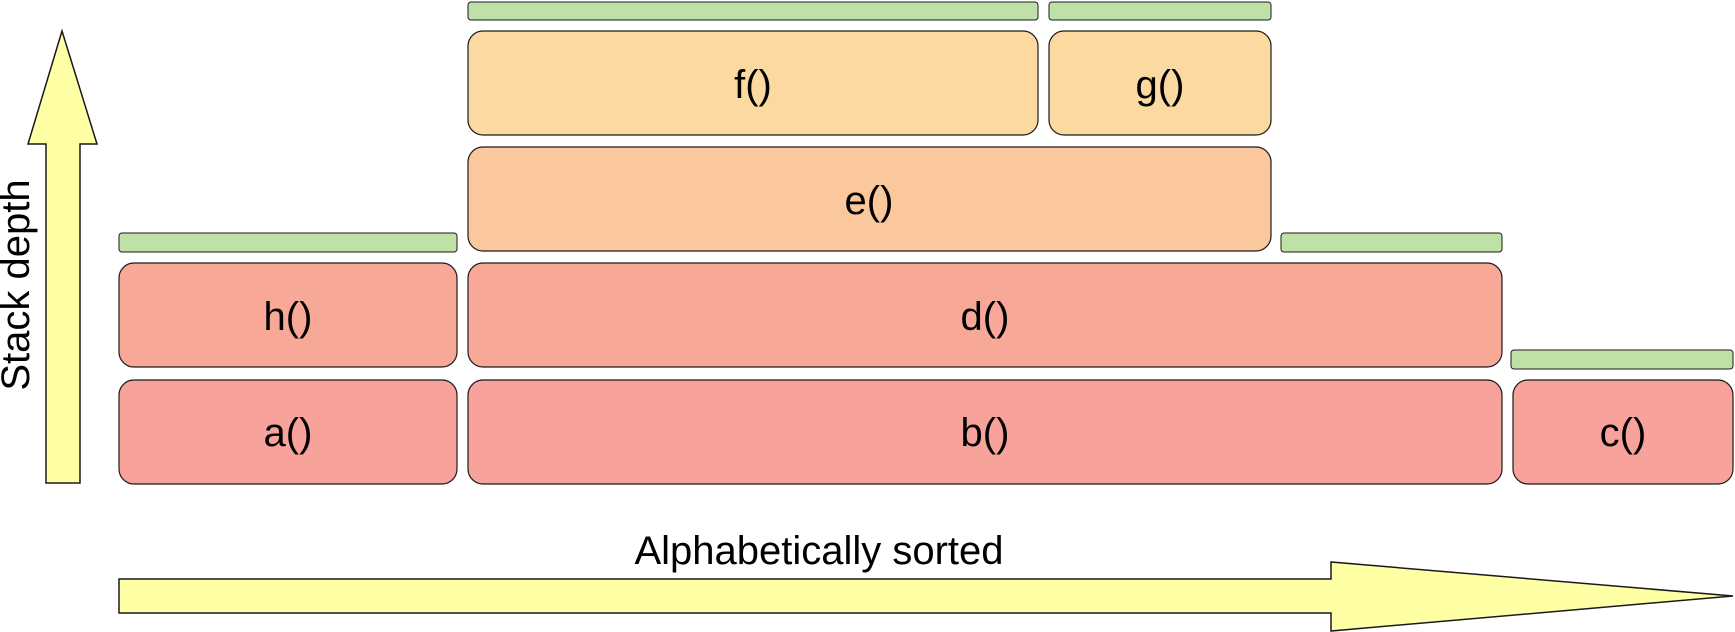  I want to click on self-time-bar-h, so click(288, 242).